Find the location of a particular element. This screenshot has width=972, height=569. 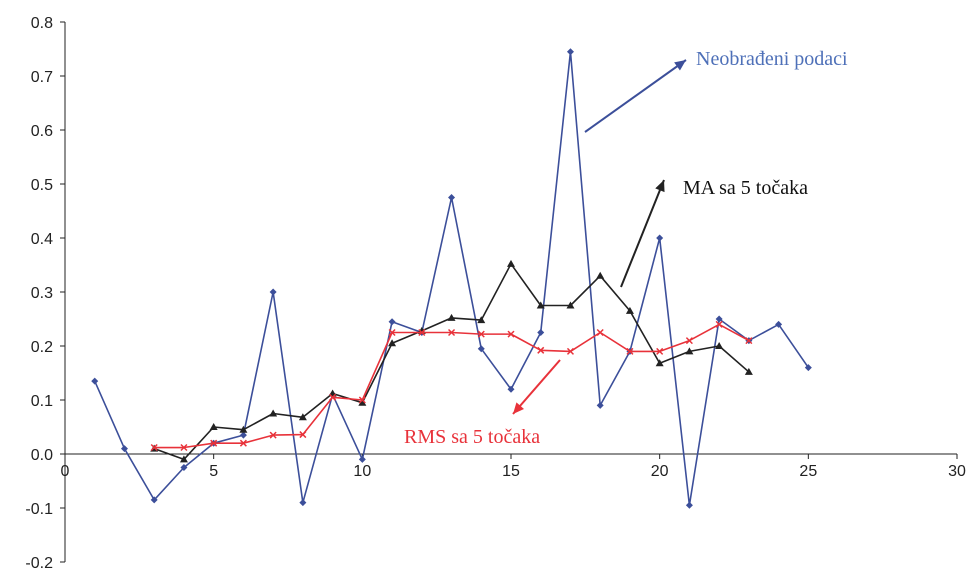

arrow-rms-head is located at coordinates (518, 408).